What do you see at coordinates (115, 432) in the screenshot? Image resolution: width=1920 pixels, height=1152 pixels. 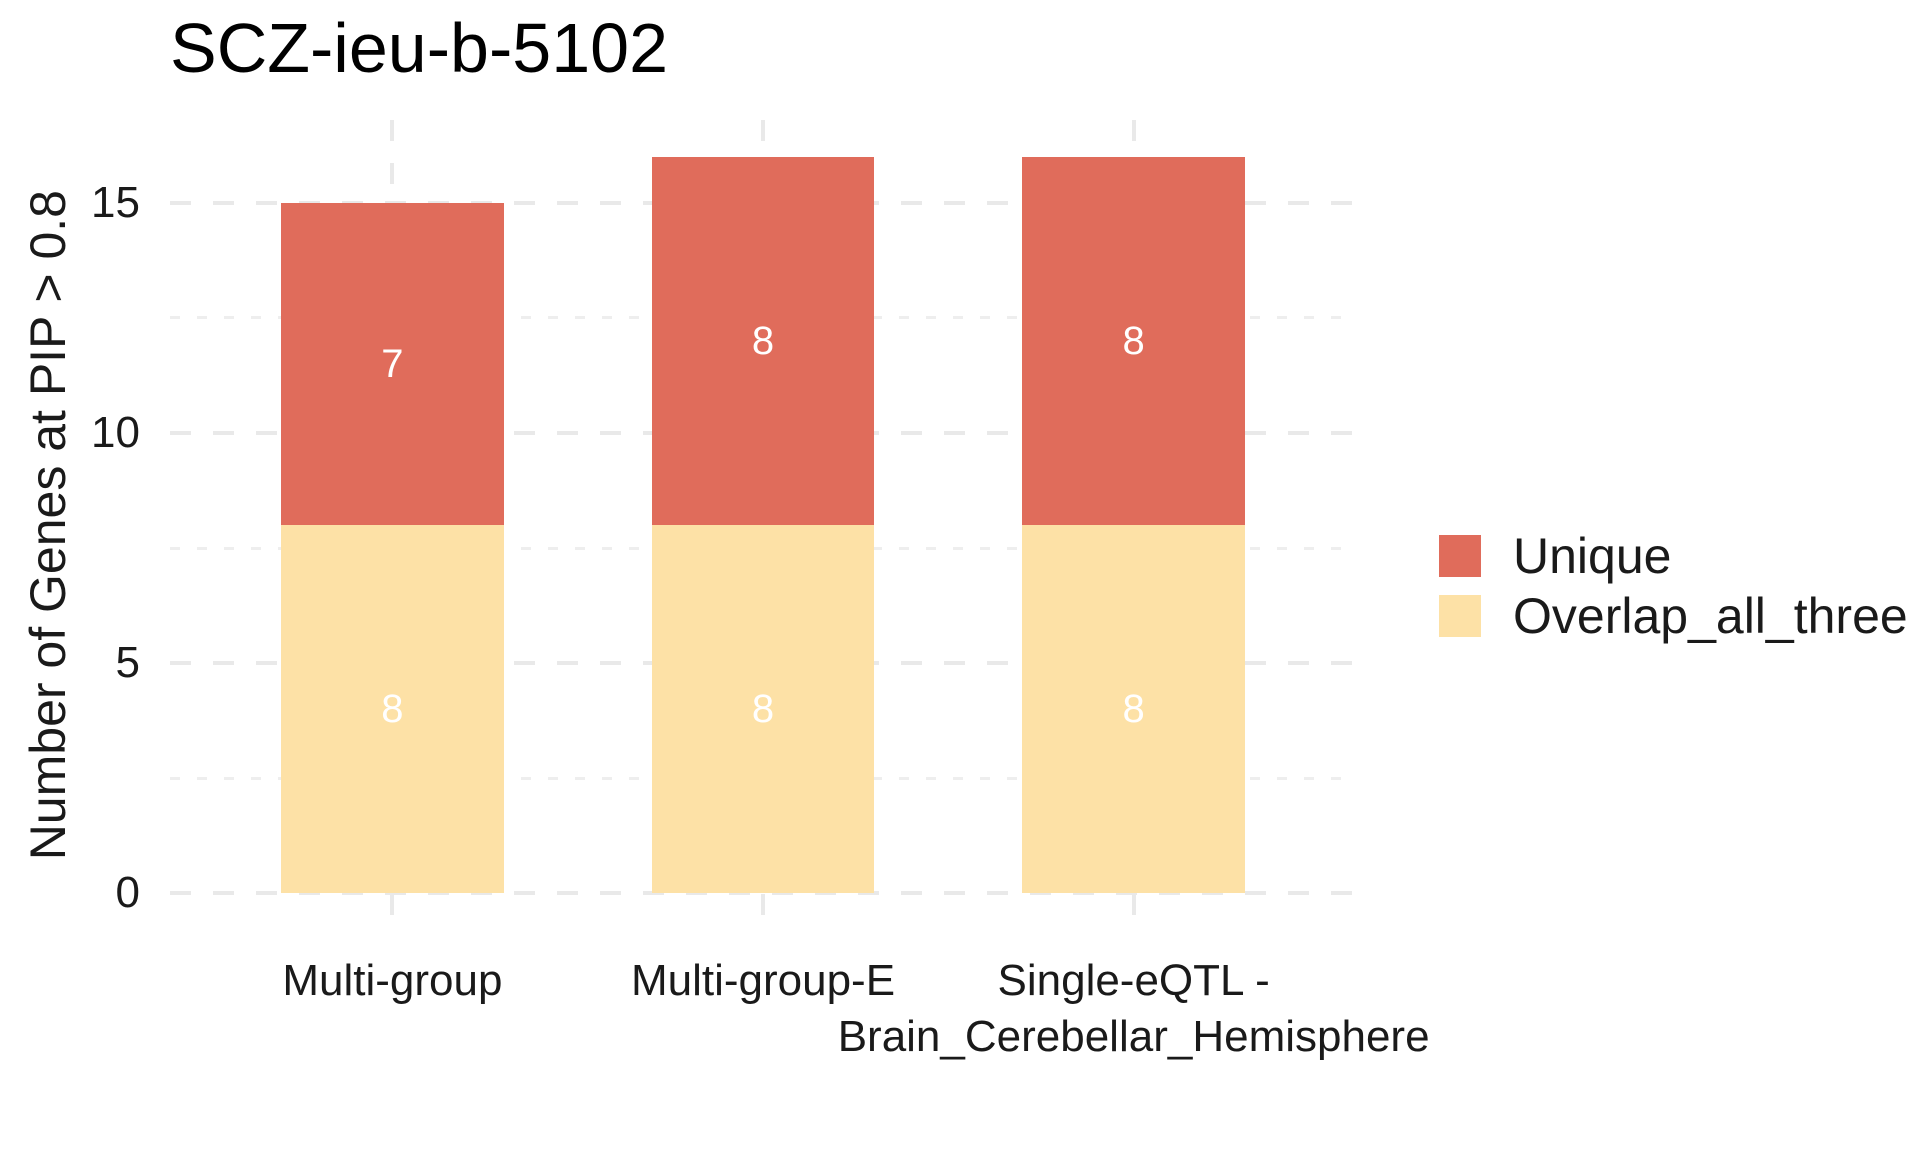 I see `y-tick-label: 10` at bounding box center [115, 432].